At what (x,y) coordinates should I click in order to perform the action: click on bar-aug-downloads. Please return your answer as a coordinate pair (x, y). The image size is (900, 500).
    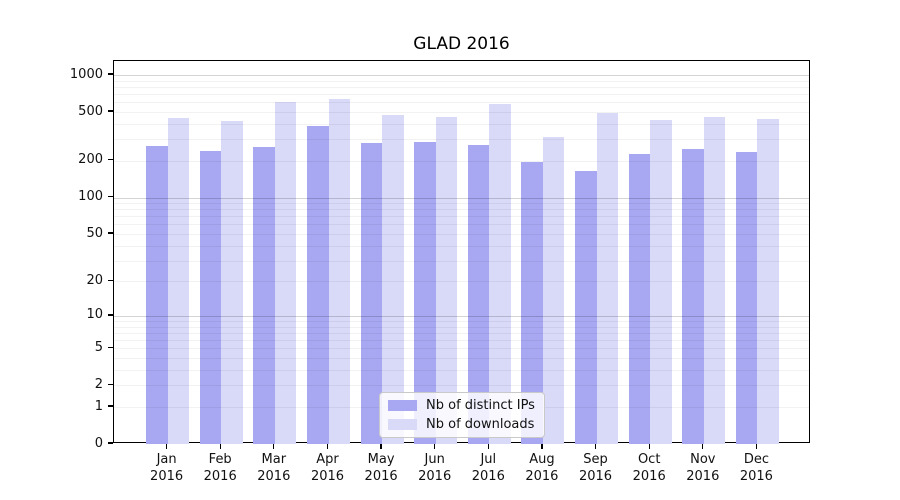
    Looking at the image, I should click on (553, 290).